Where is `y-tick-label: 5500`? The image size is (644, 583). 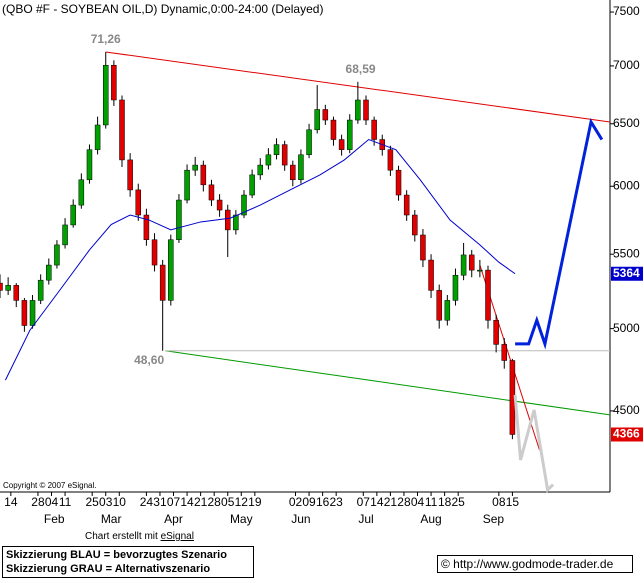
y-tick-label: 5500 is located at coordinates (626, 253).